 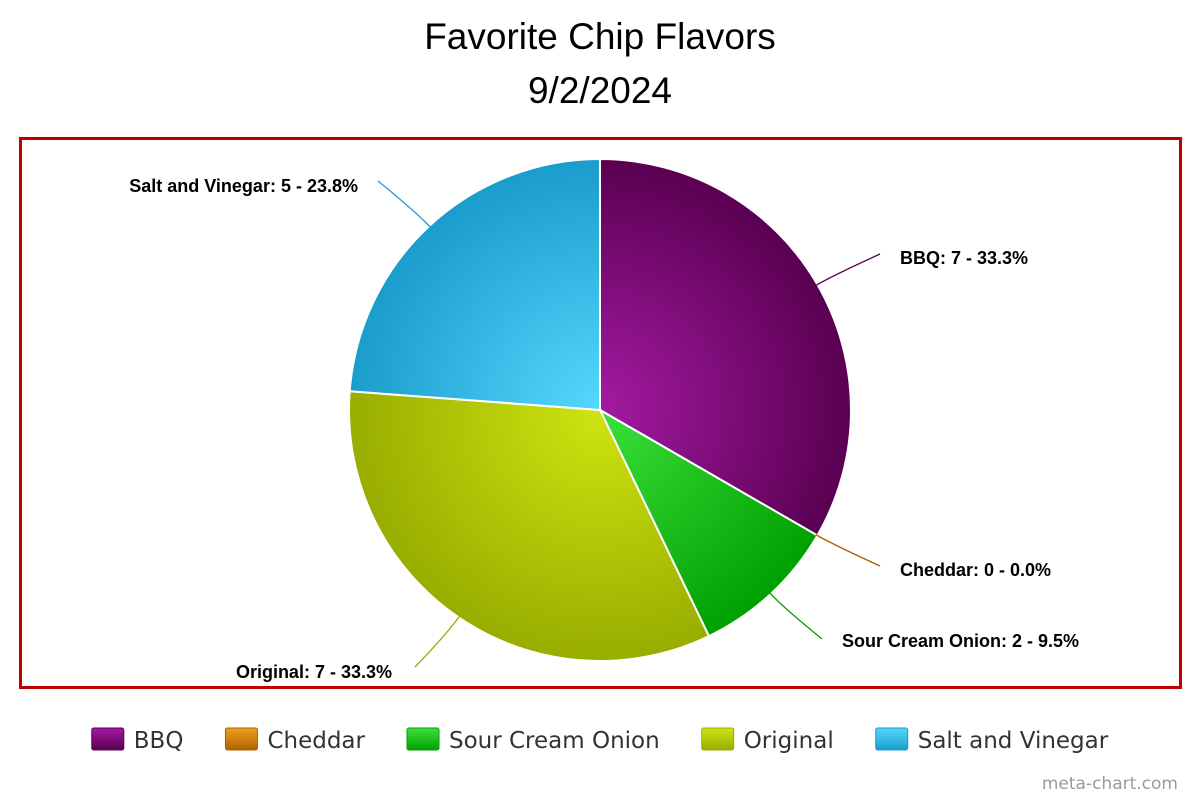 I want to click on data-label-original: Original: 7 - 33.3%, so click(x=314, y=672).